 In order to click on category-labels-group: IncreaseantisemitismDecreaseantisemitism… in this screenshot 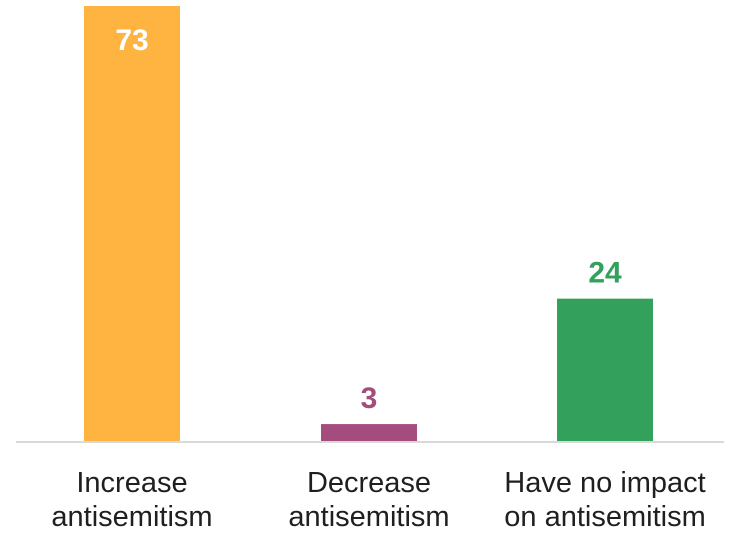, I will do `click(378, 500)`.